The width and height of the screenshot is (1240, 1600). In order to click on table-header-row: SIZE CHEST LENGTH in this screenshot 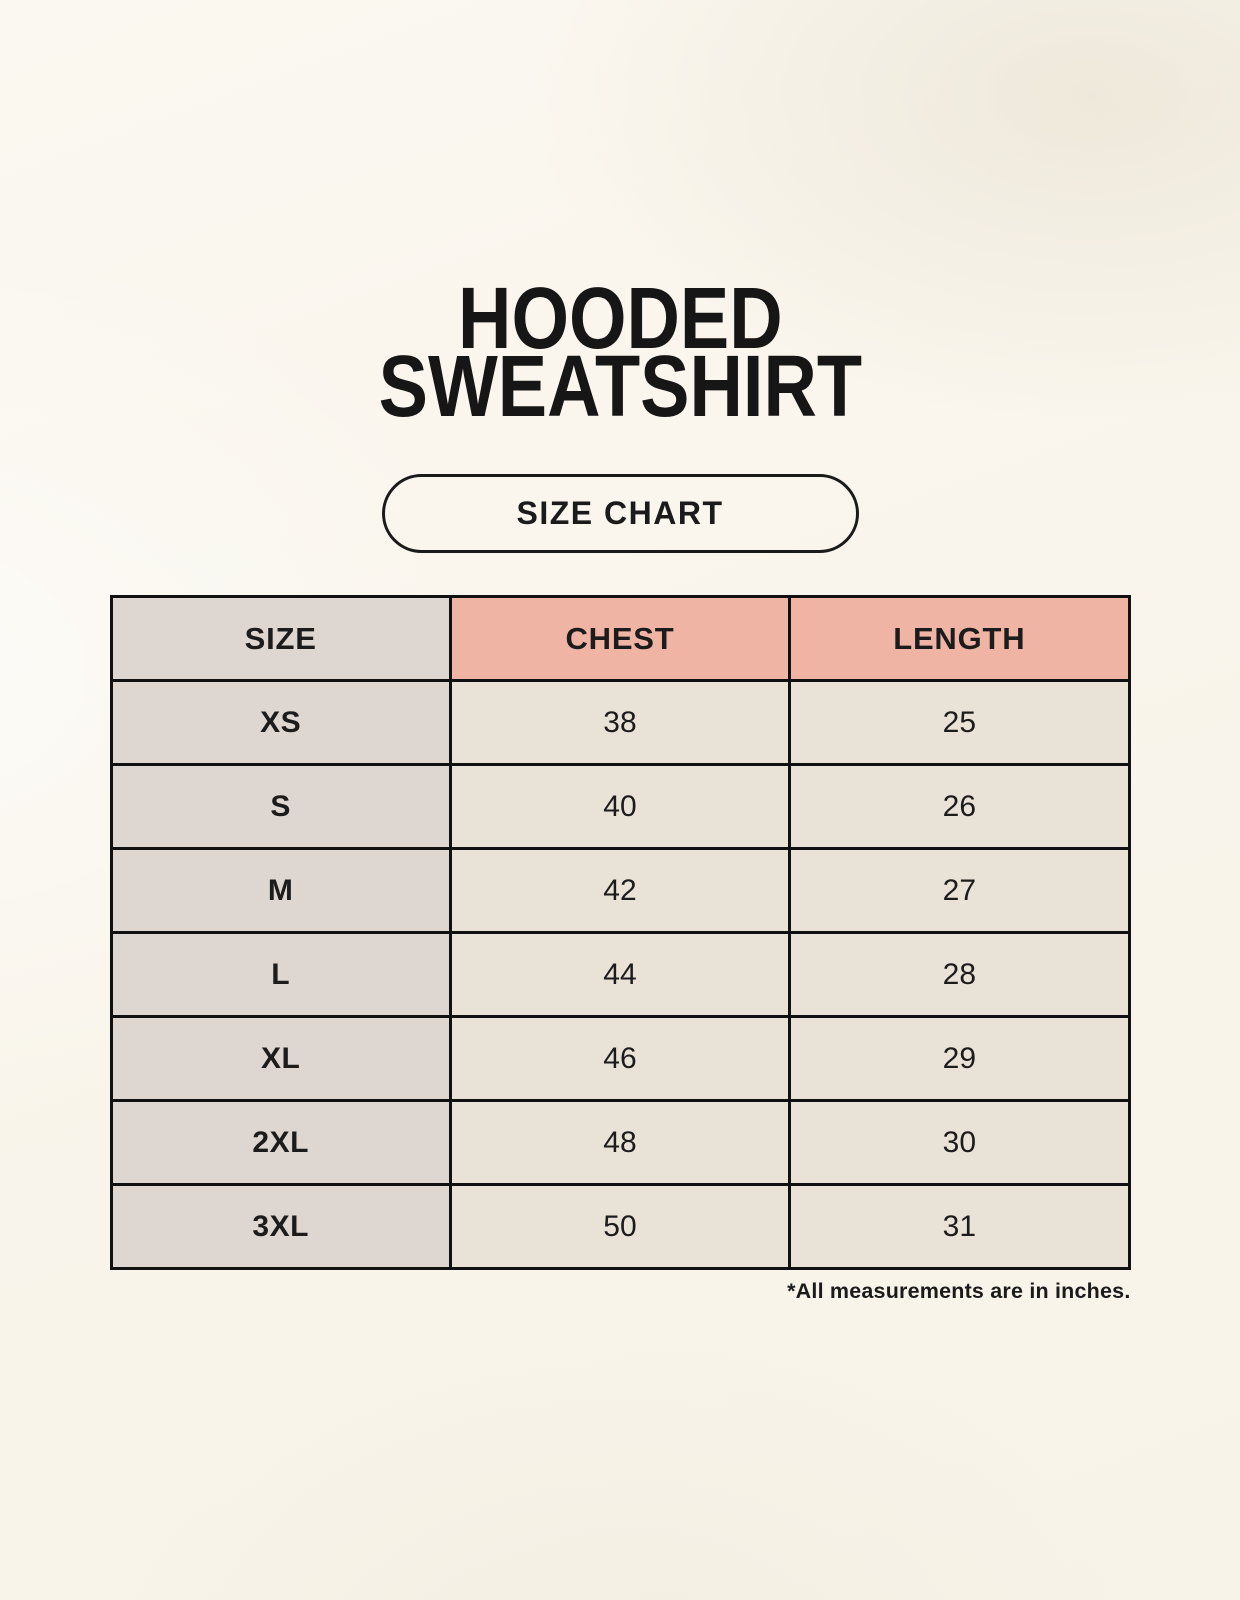, I will do `click(620, 638)`.